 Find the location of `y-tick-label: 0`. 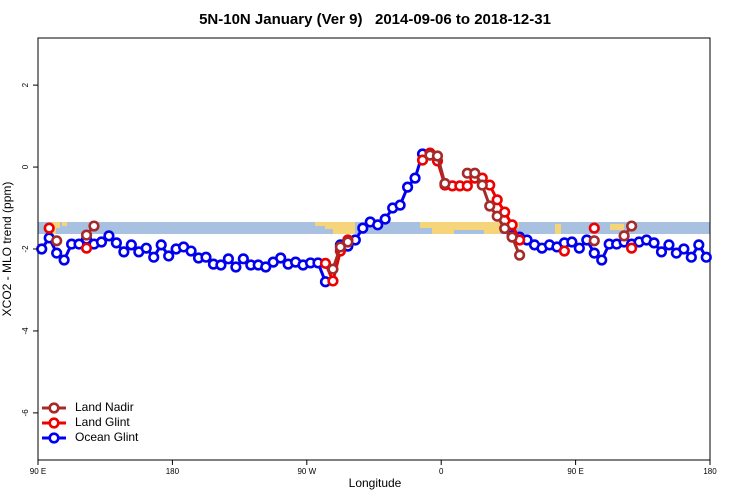

y-tick-label: 0 is located at coordinates (25, 166).